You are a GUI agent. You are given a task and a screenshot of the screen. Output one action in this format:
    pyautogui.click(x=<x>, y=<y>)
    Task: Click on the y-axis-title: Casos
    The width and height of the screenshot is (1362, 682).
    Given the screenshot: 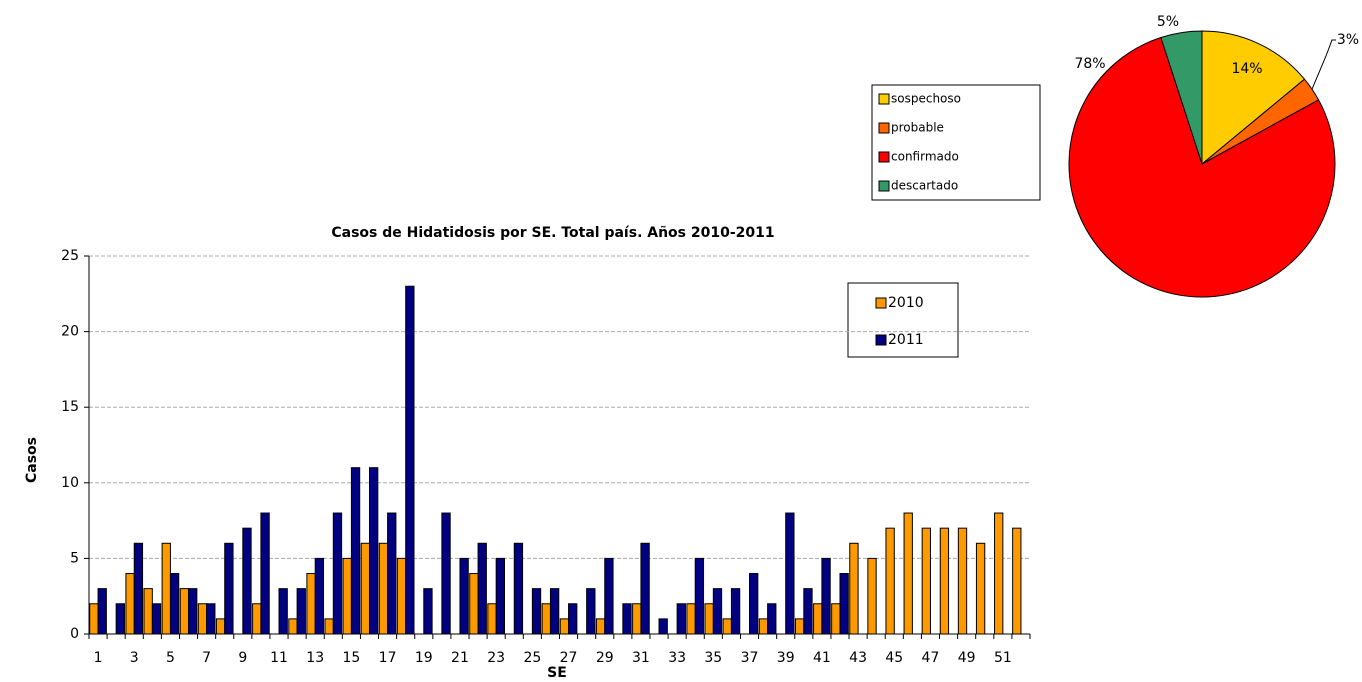 What is the action you would take?
    pyautogui.click(x=32, y=460)
    